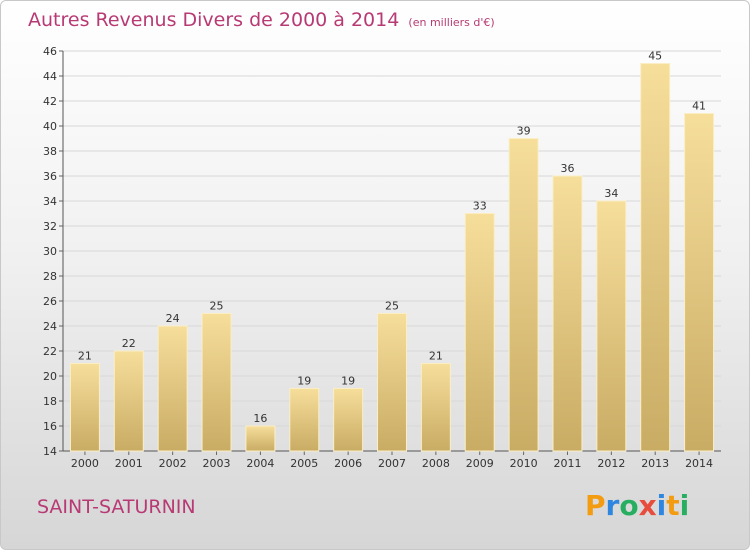  I want to click on value-label-2013: 45, so click(655, 56).